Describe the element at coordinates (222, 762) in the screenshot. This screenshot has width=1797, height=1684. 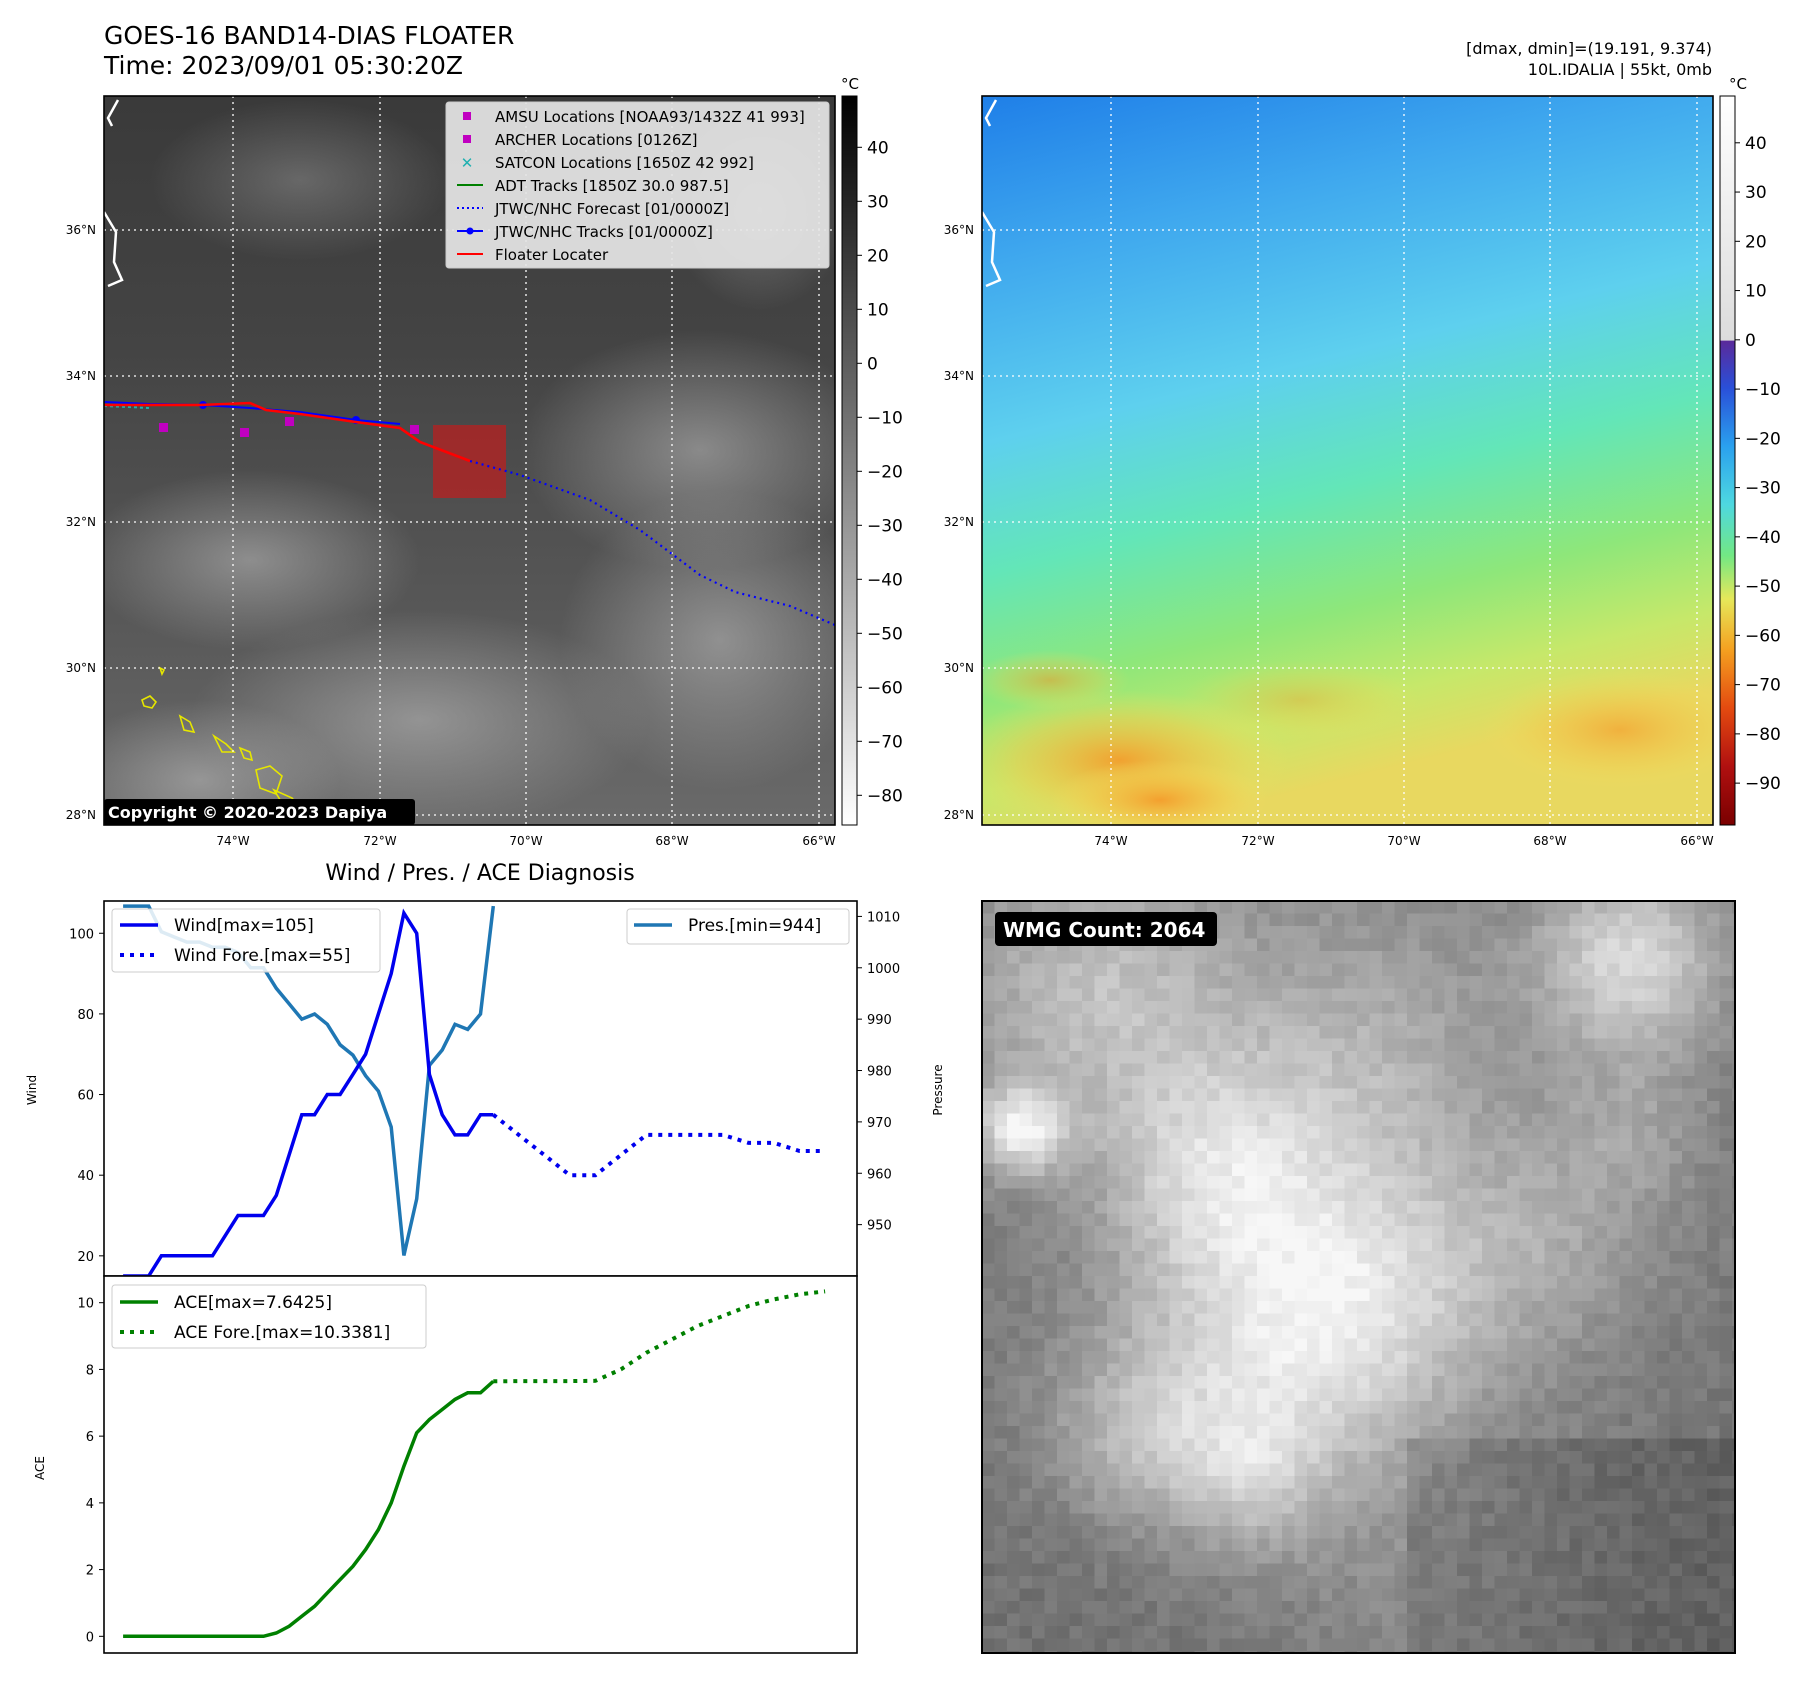
I see `ir-cloud-band` at that location.